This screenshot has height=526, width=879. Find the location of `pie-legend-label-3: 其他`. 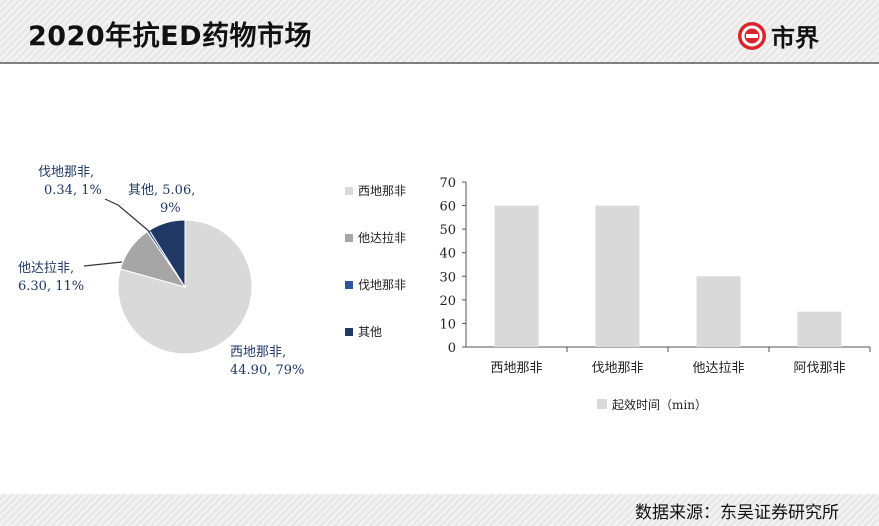

pie-legend-label-3: 其他 is located at coordinates (370, 332).